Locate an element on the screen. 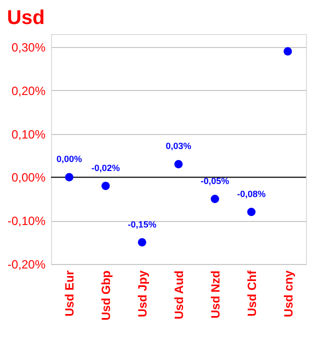 This screenshot has height=344, width=329. data-label: -0,05% is located at coordinates (215, 181).